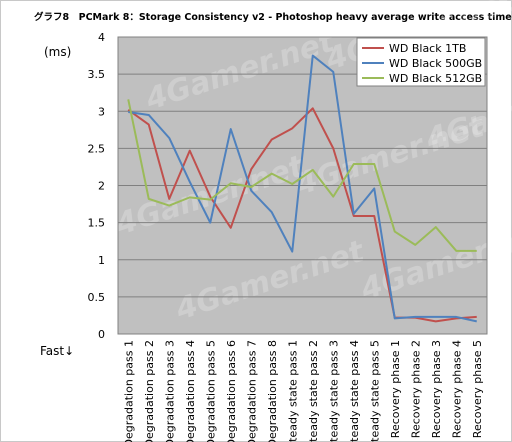  I want to click on legend: WD Black 1TB WD Black 500GB WD Black 512GB, so click(421, 62).